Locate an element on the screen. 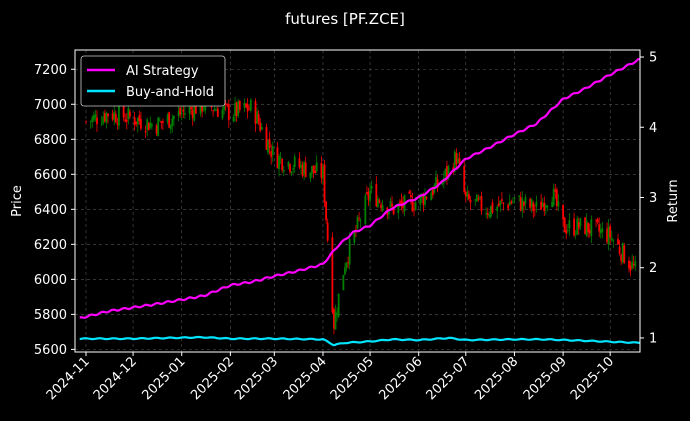  y-tick-label-left: 6000 is located at coordinates (50, 280).